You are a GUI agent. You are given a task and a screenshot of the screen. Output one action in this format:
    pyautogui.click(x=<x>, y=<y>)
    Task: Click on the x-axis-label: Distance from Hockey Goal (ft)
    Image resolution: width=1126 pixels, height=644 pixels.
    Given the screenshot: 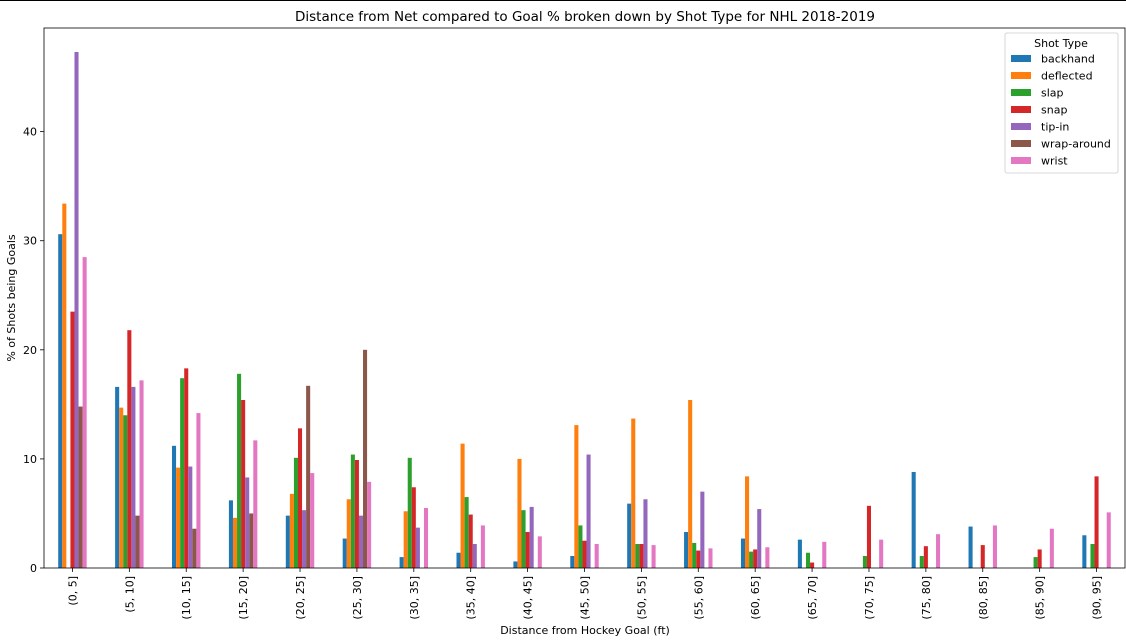 What is the action you would take?
    pyautogui.click(x=585, y=630)
    